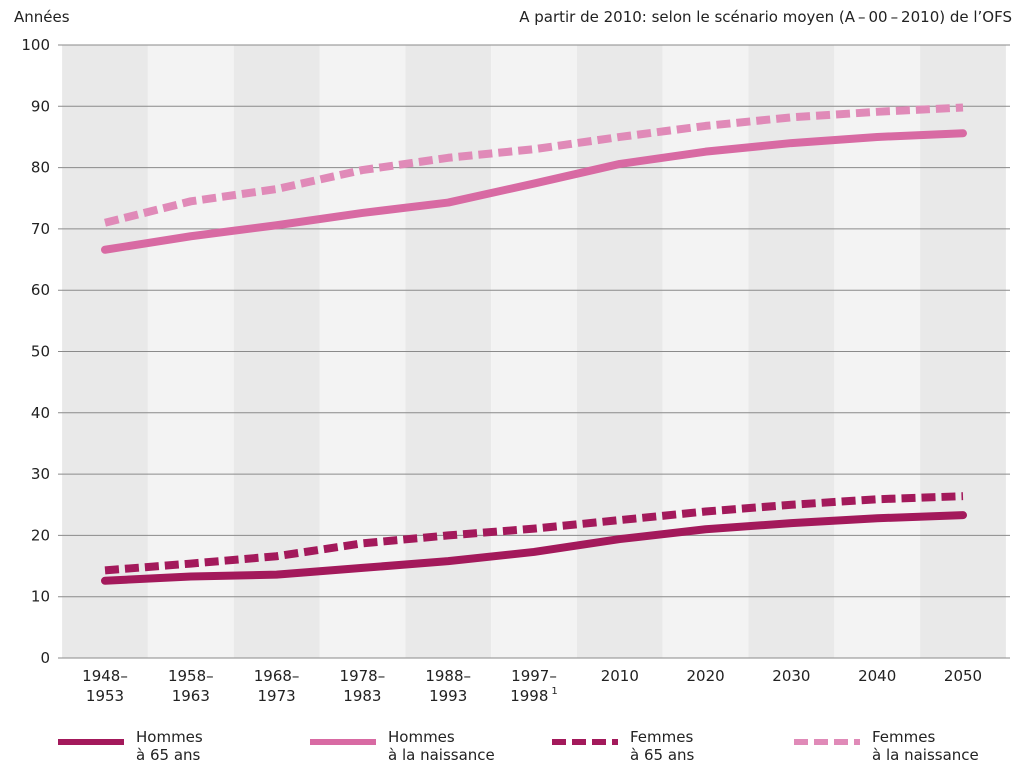  I want to click on x-tick-label: 2010, so click(620, 676).